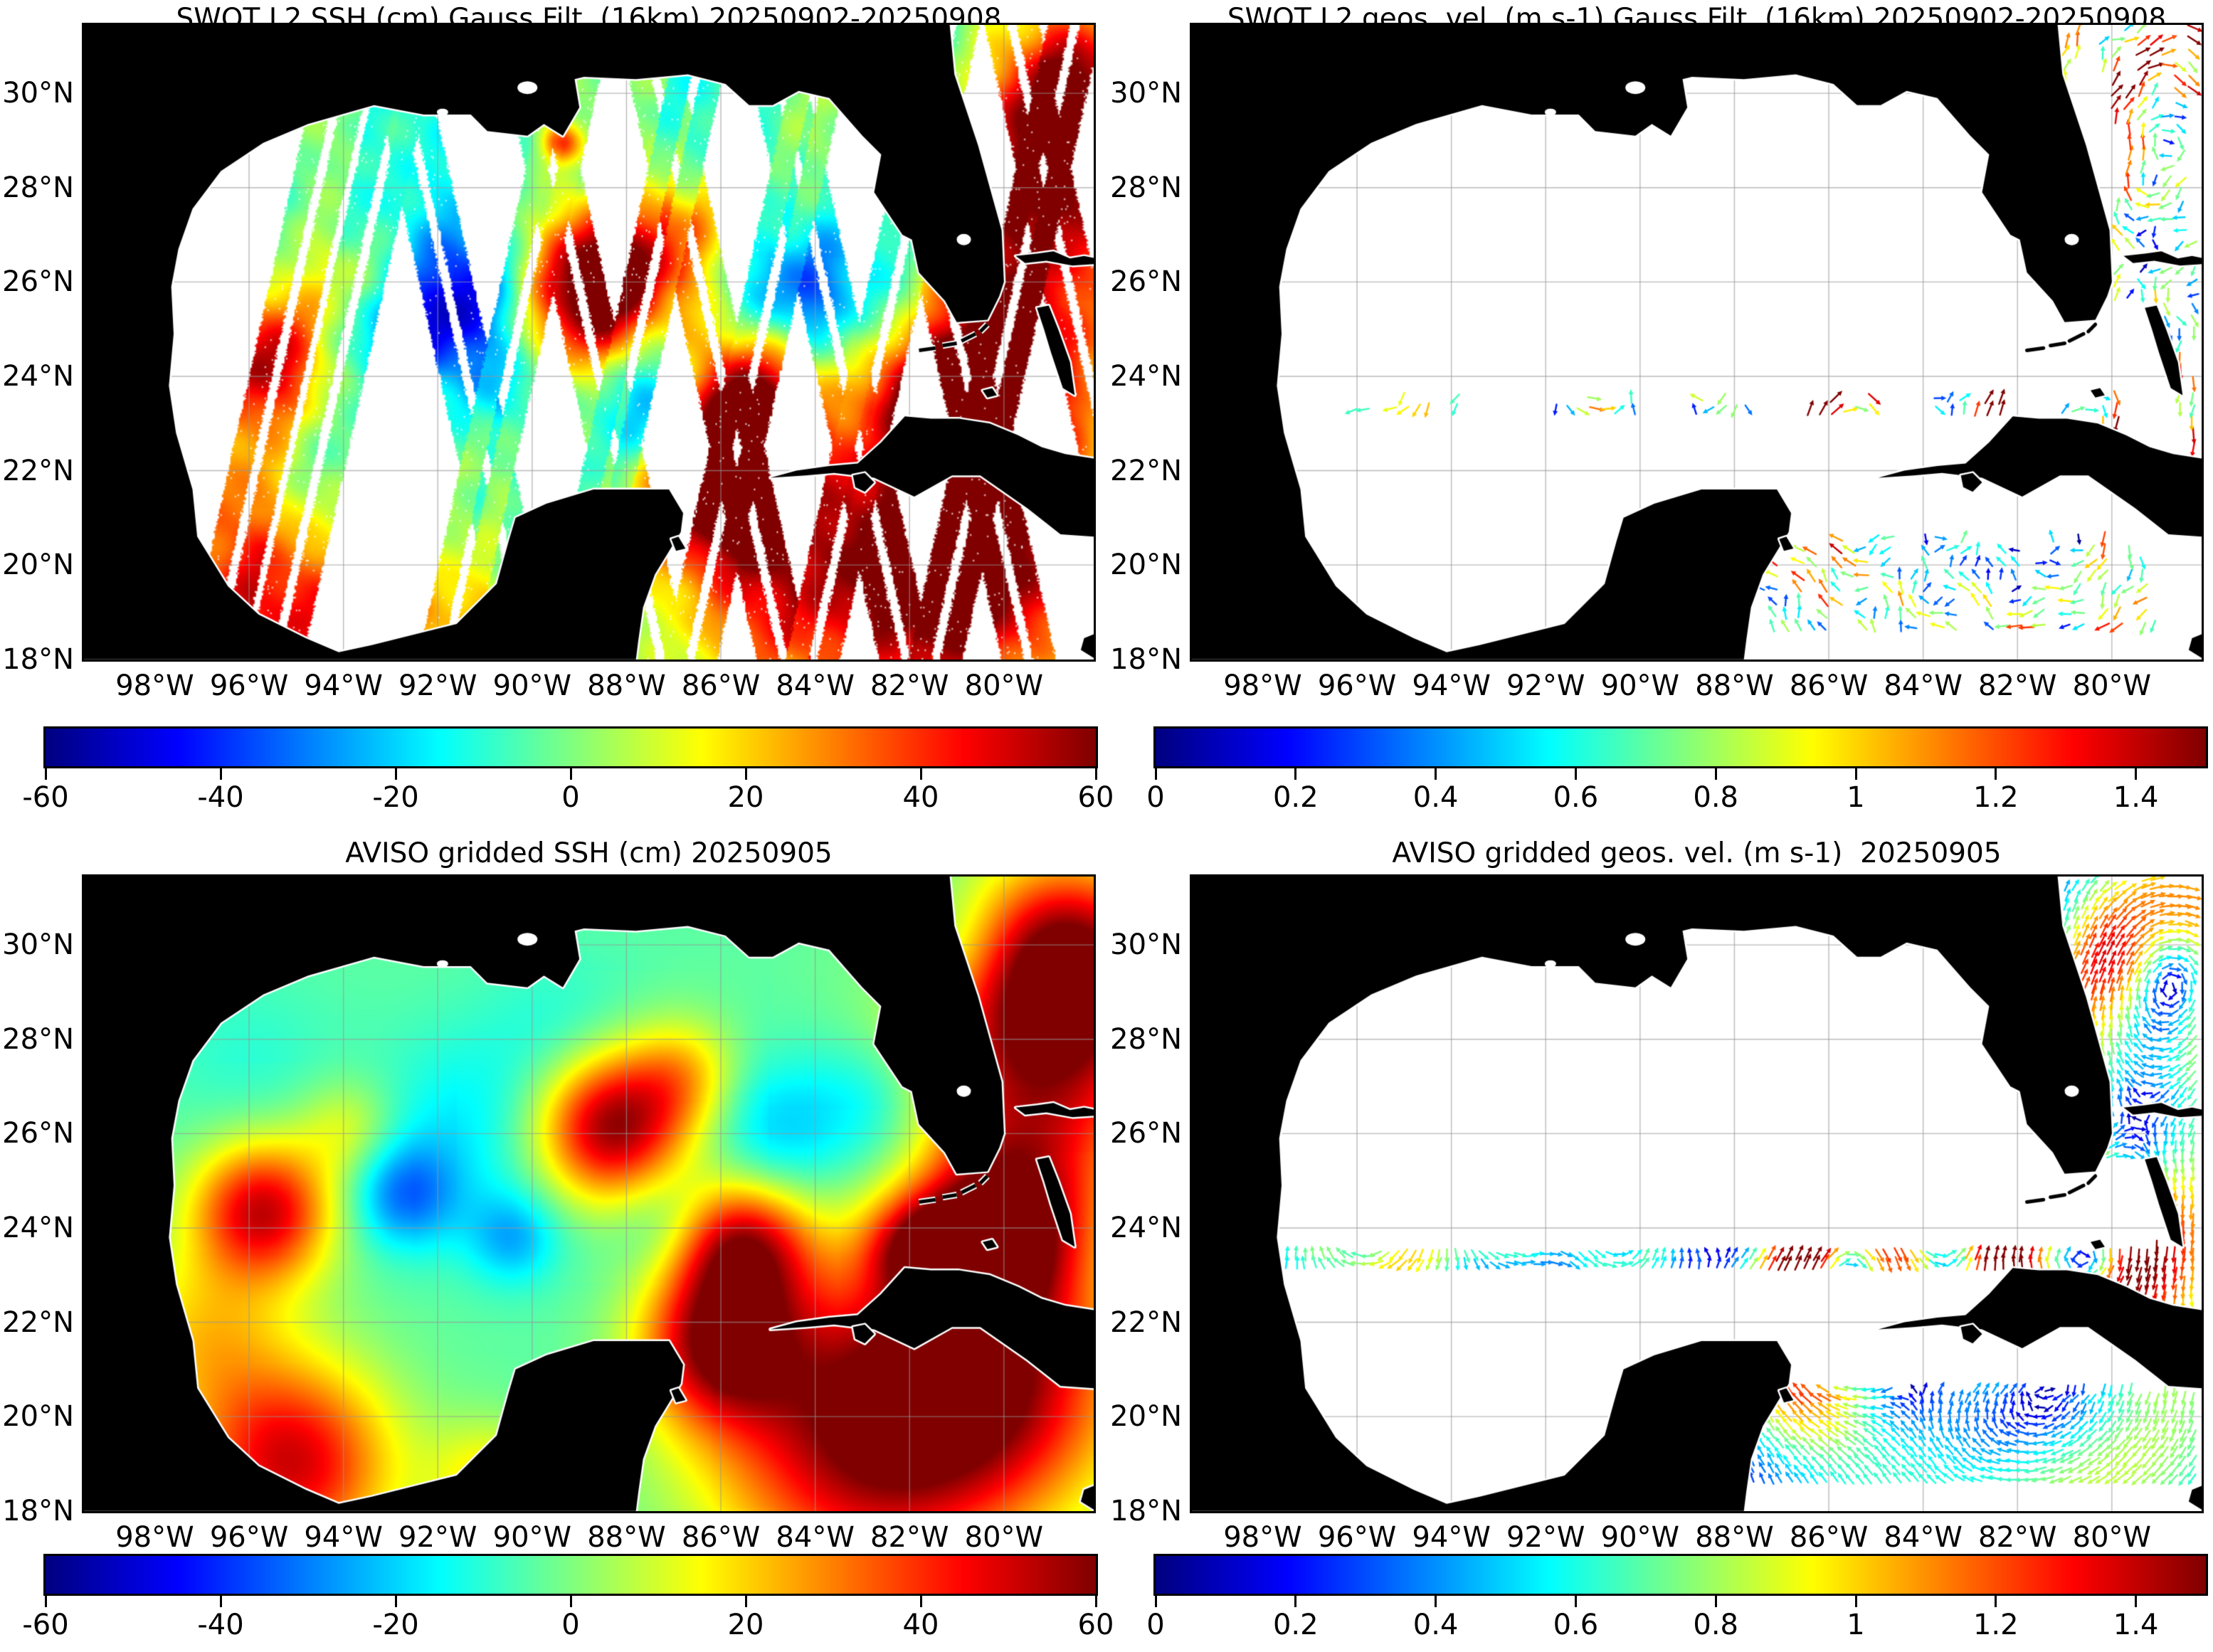 The image size is (2213, 1652). What do you see at coordinates (1576, 1625) in the screenshot?
I see `colorbar-tick-label: 0.6` at bounding box center [1576, 1625].